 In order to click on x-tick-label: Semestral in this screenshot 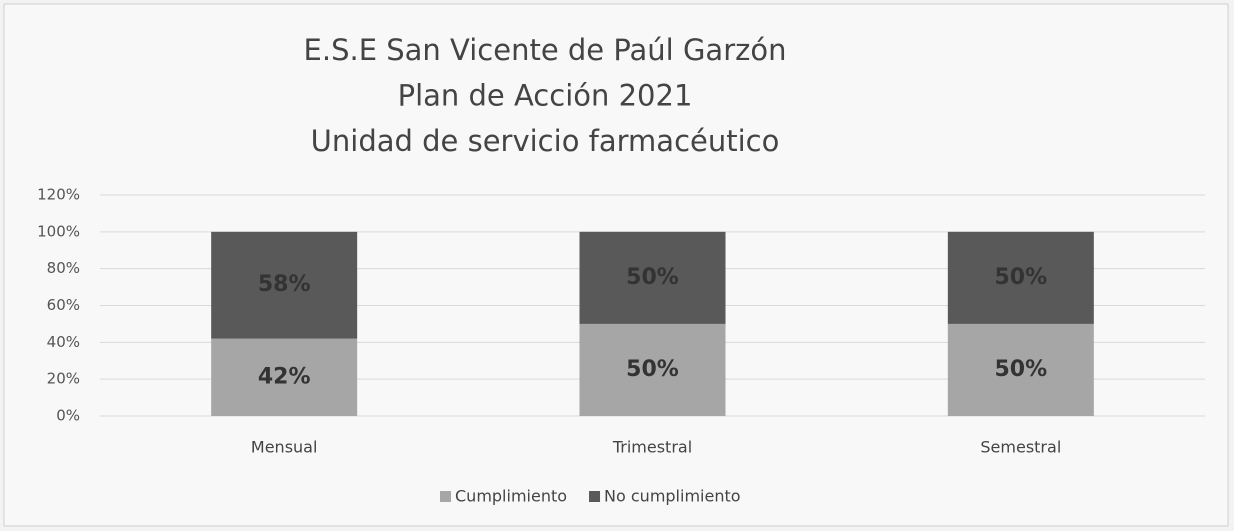, I will do `click(1020, 447)`.